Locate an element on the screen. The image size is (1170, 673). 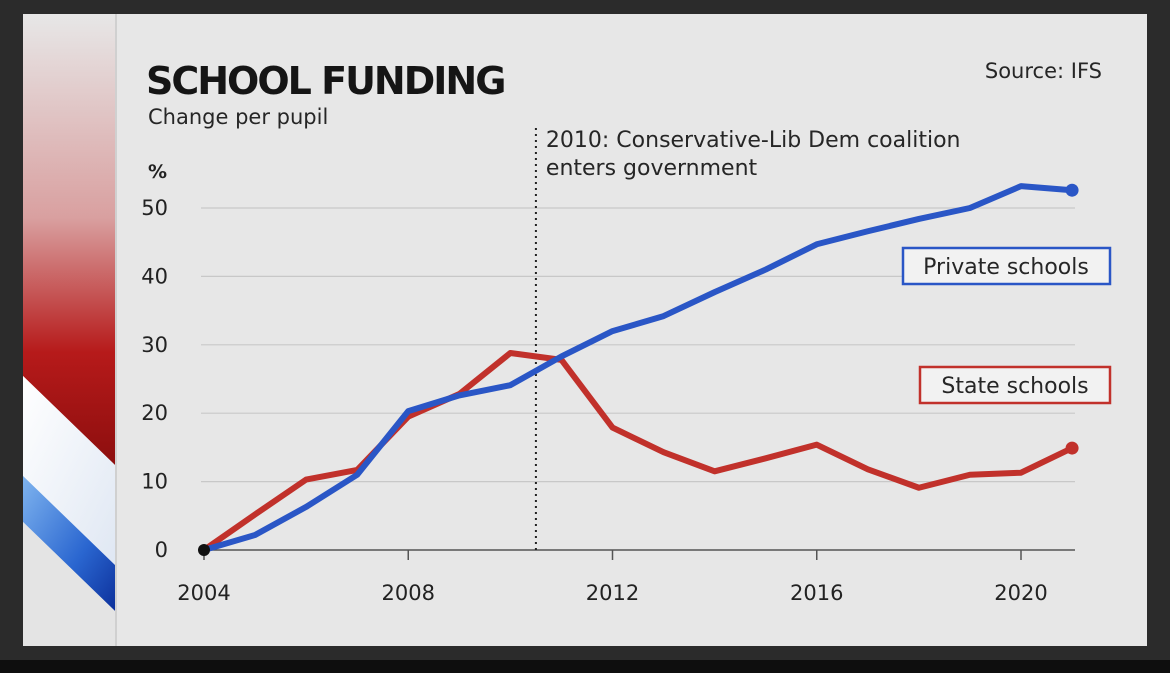
x-tick-label: 2008 is located at coordinates (408, 593).